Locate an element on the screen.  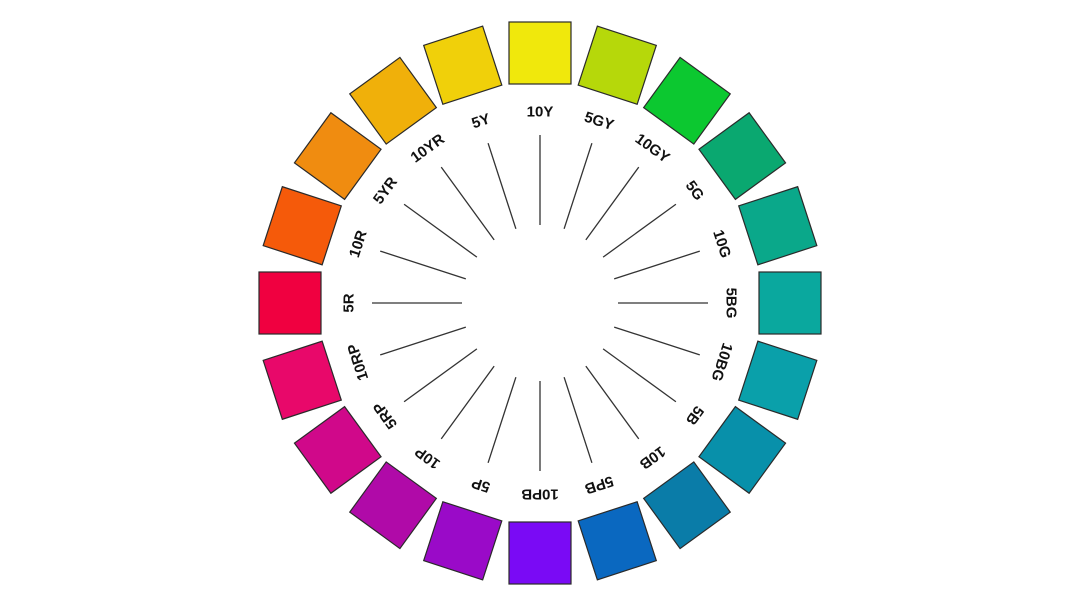
color-swatch-10p is located at coordinates (393, 505).